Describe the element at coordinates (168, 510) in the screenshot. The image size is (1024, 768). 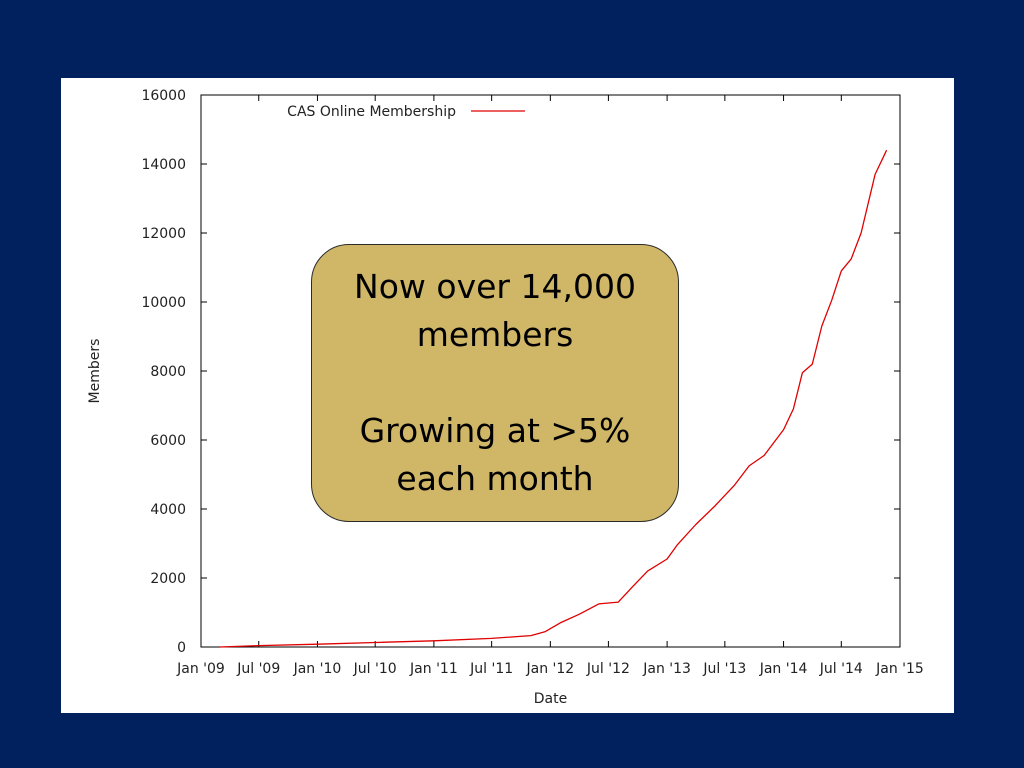
I see `y-tick-label: 4000` at that location.